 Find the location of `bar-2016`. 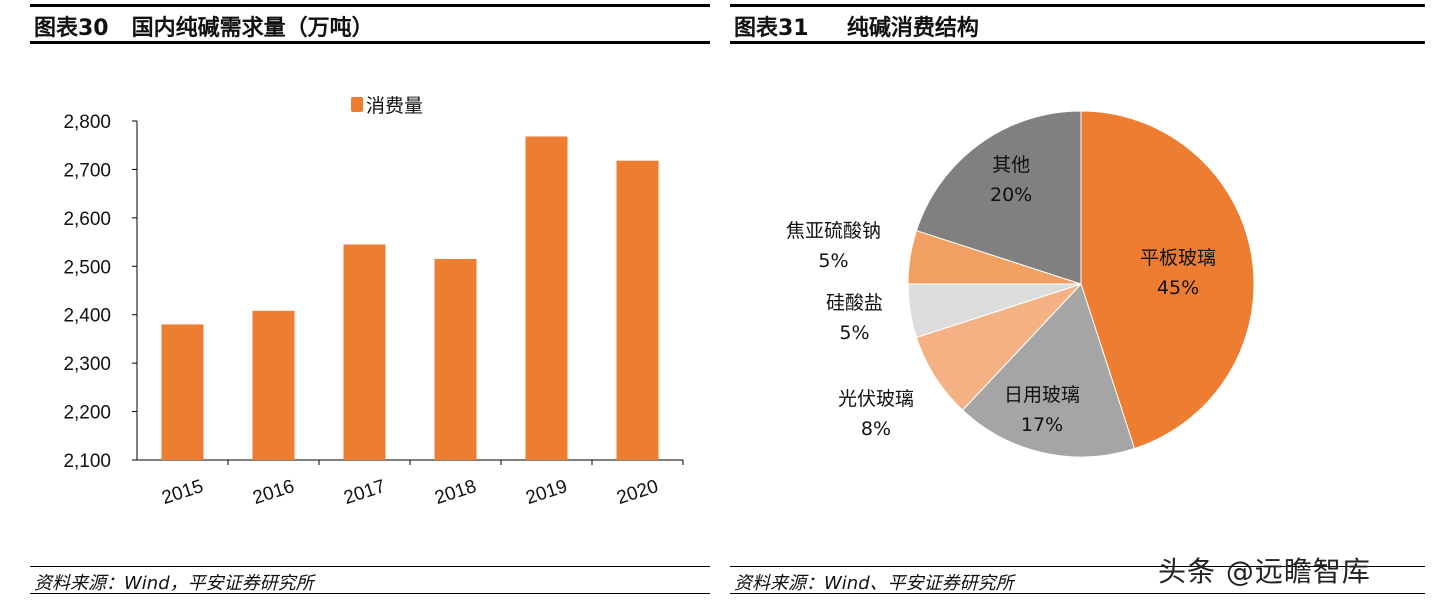

bar-2016 is located at coordinates (273, 385).